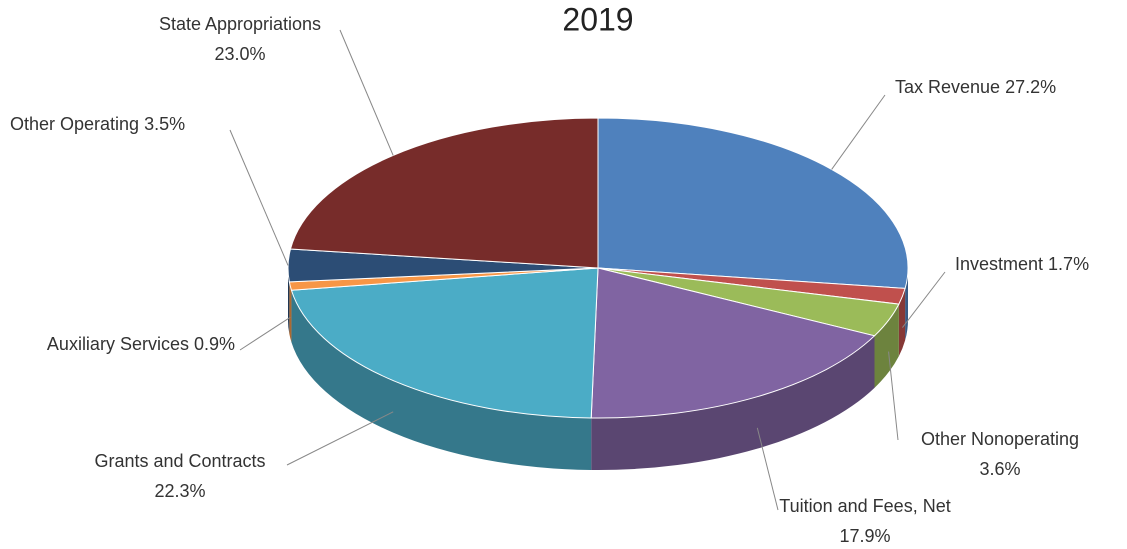 This screenshot has width=1127, height=549. I want to click on data-label: Grants and Contracts 22.3%, so click(179, 476).